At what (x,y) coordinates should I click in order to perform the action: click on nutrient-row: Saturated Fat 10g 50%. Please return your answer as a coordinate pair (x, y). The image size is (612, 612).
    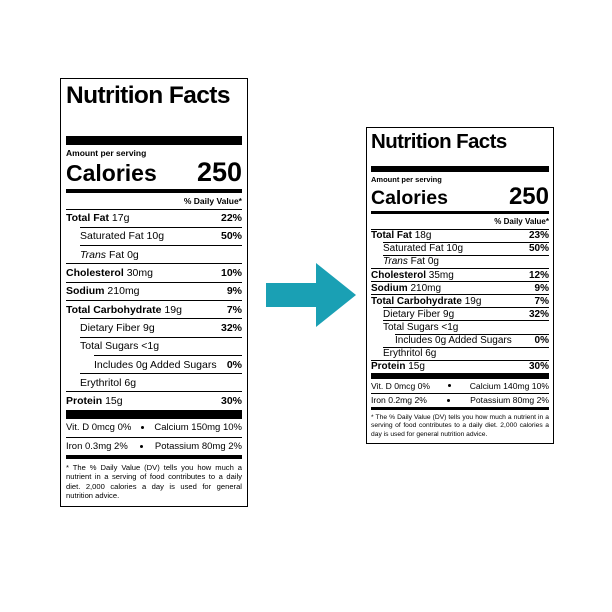
    Looking at the image, I should click on (466, 248).